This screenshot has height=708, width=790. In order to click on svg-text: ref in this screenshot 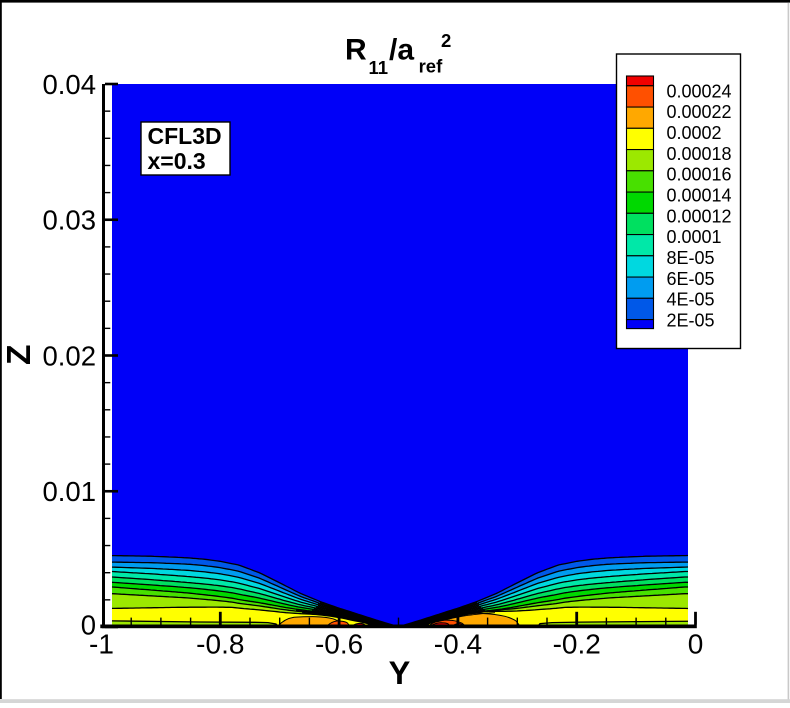, I will do `click(431, 66)`.